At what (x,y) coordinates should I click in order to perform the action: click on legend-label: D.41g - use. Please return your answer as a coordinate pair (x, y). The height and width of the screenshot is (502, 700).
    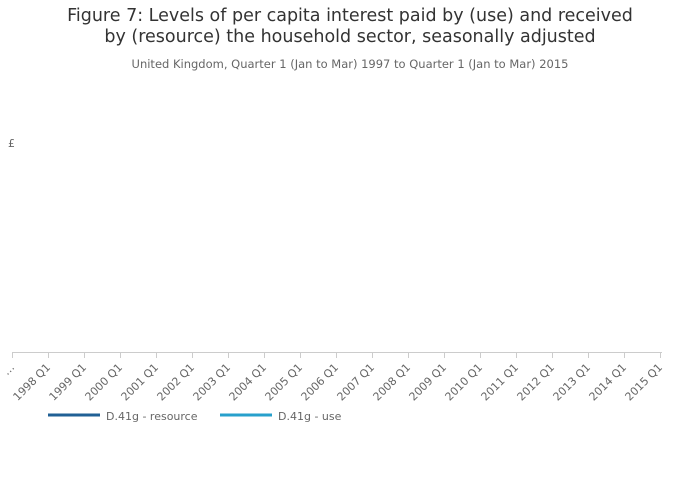
    Looking at the image, I should click on (310, 416).